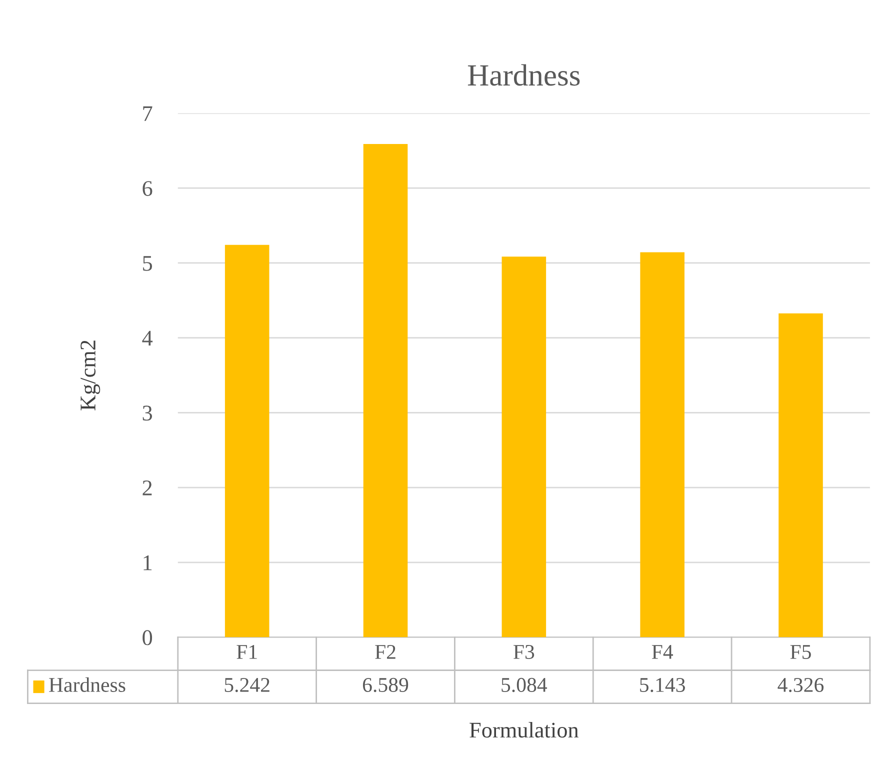  I want to click on data-label: 5.242, so click(247, 685).